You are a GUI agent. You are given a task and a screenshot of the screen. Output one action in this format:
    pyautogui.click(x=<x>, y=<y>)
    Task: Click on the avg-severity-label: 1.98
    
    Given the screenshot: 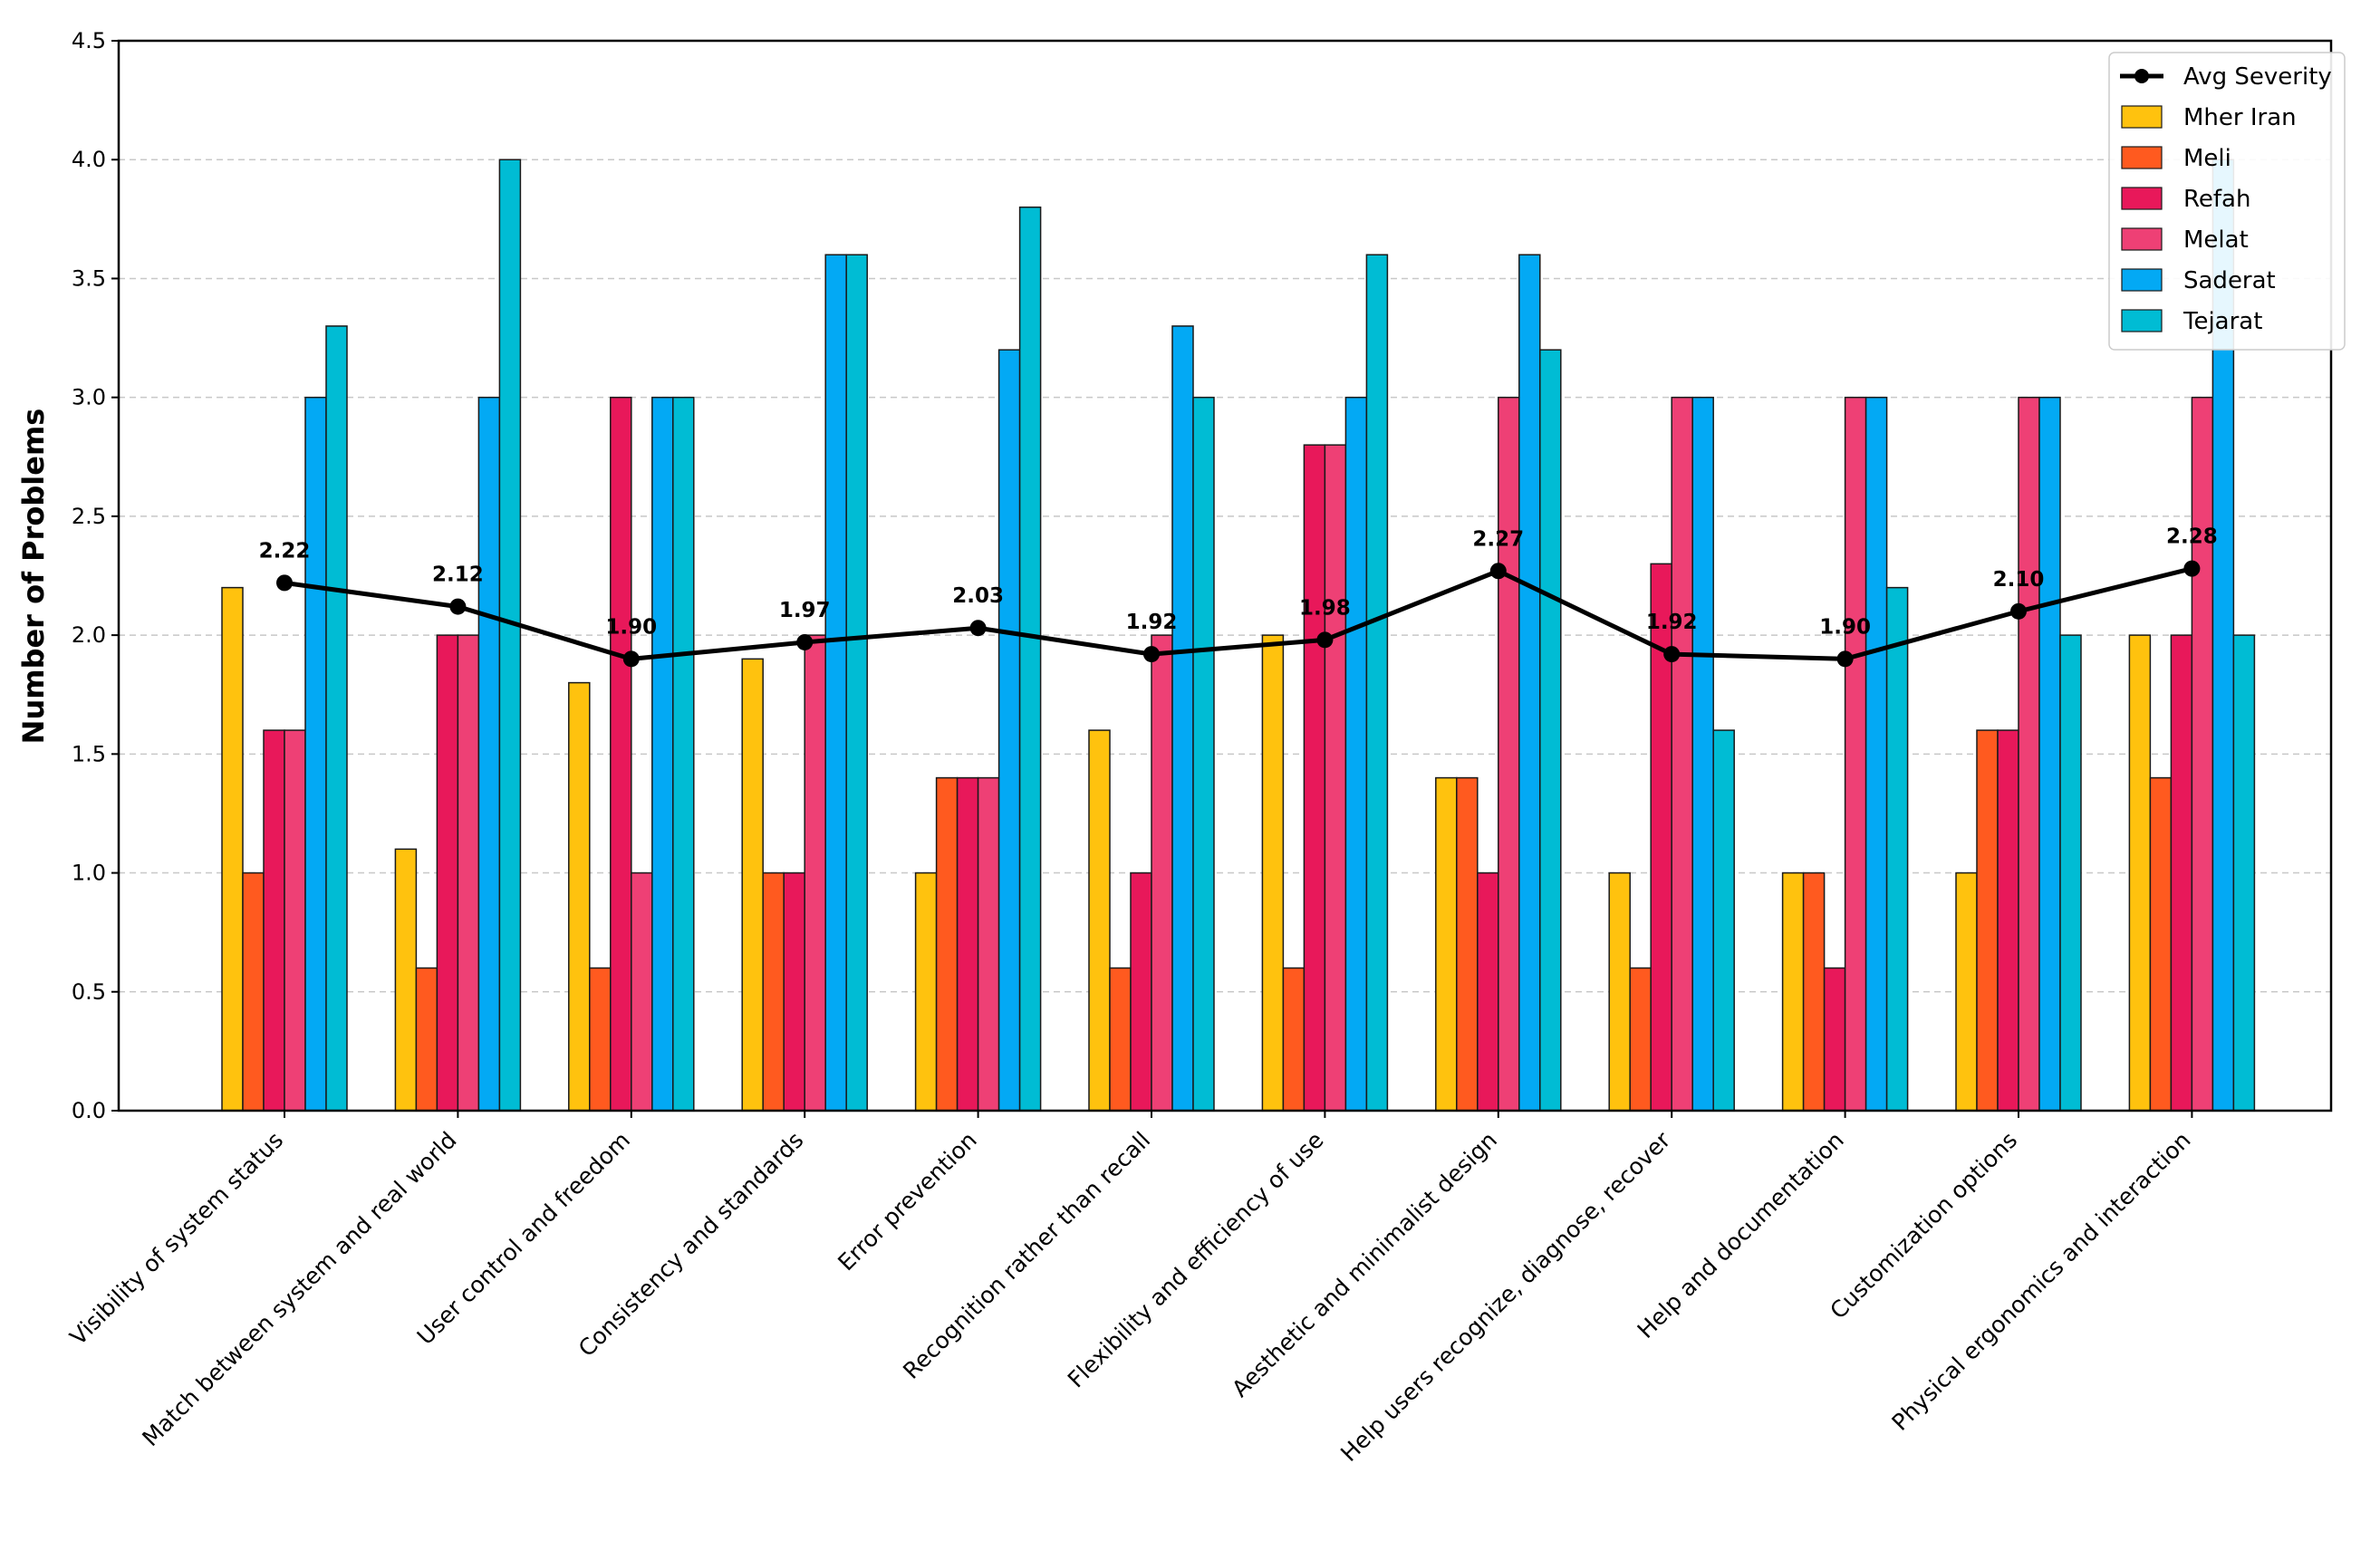 What is the action you would take?
    pyautogui.click(x=1325, y=608)
    